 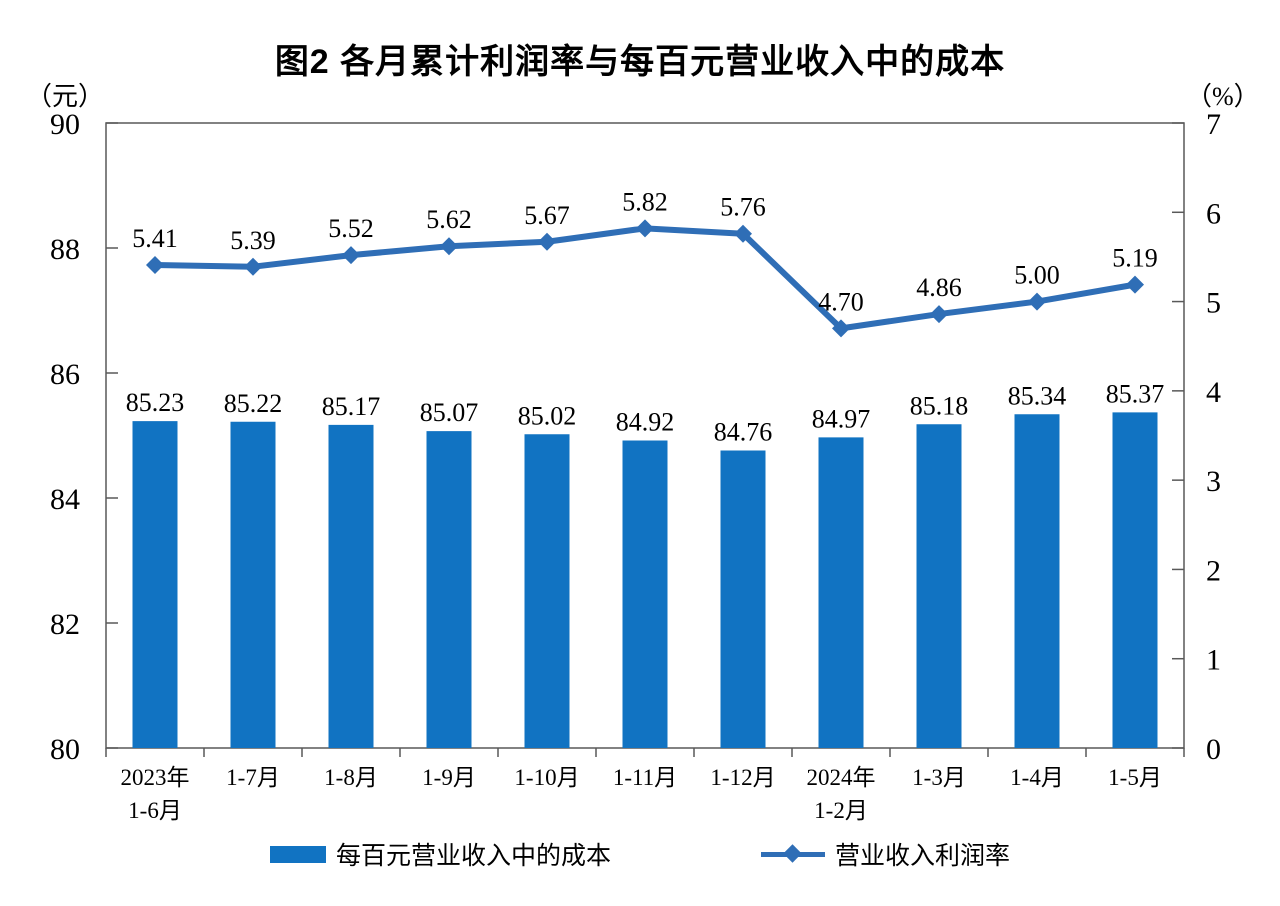 I want to click on x-axis-label: 1-10月, so click(x=546, y=777).